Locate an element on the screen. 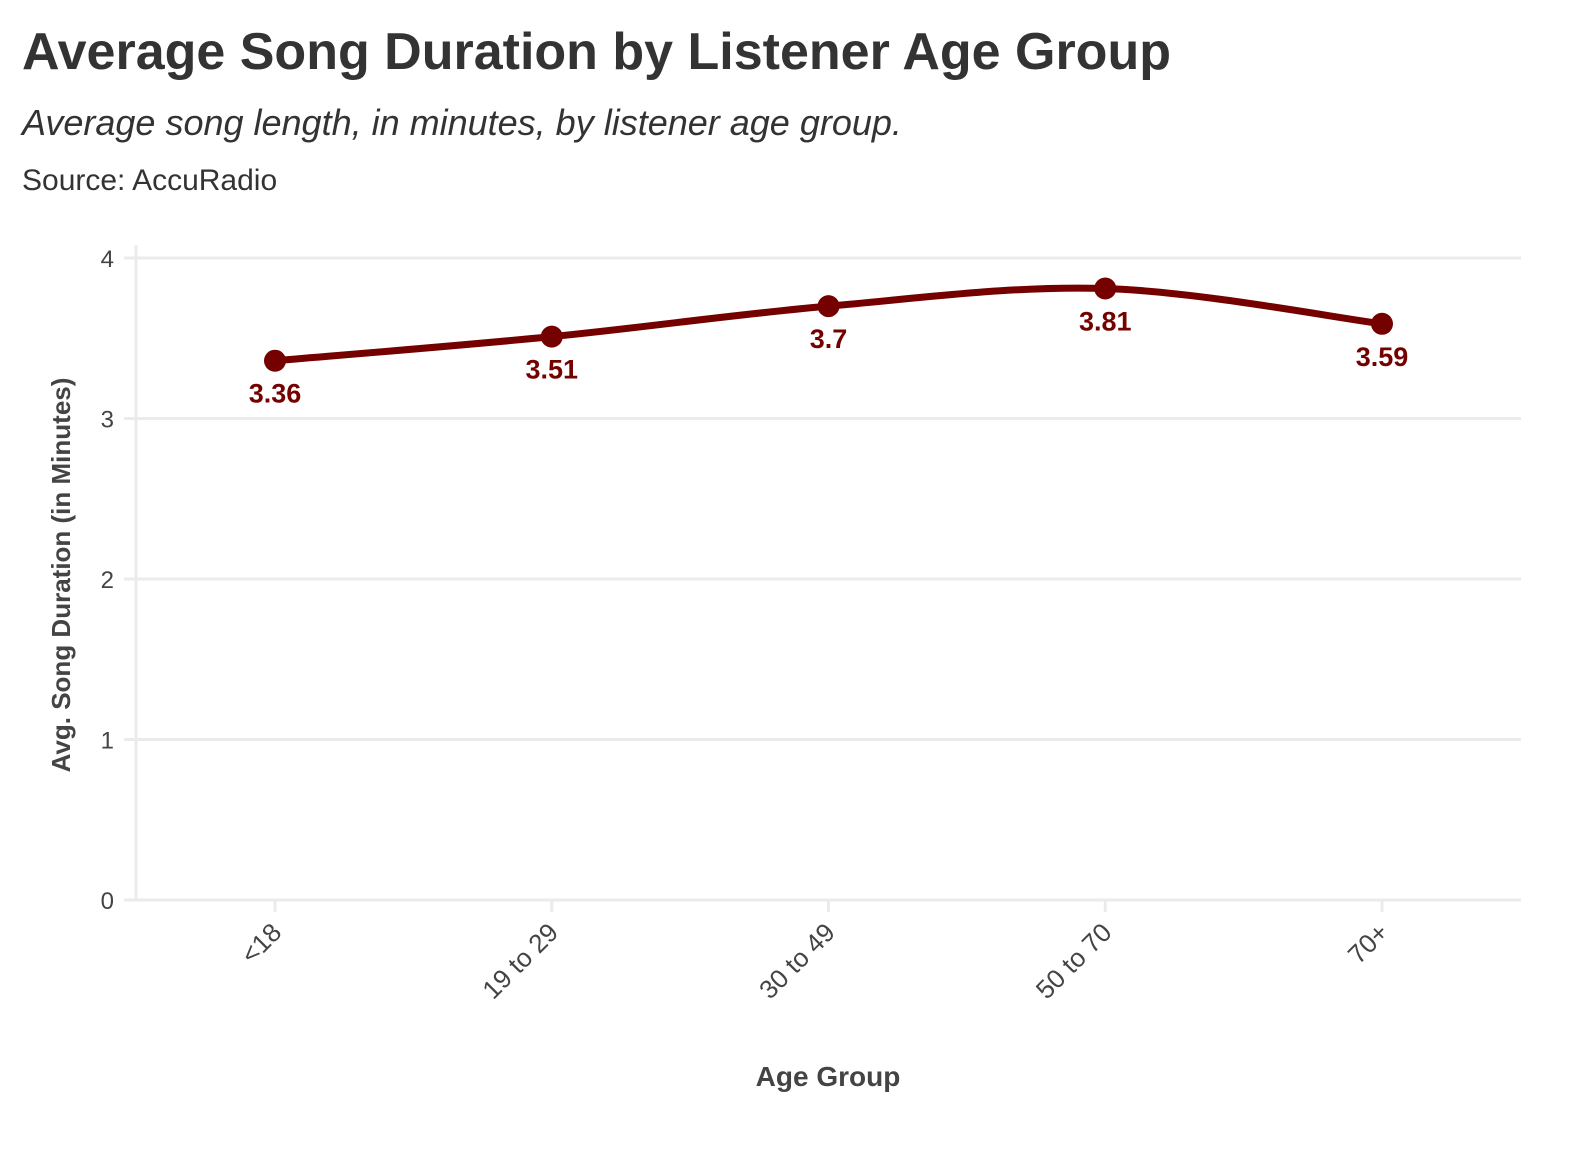  x-tick-label: <18 is located at coordinates (261, 943).